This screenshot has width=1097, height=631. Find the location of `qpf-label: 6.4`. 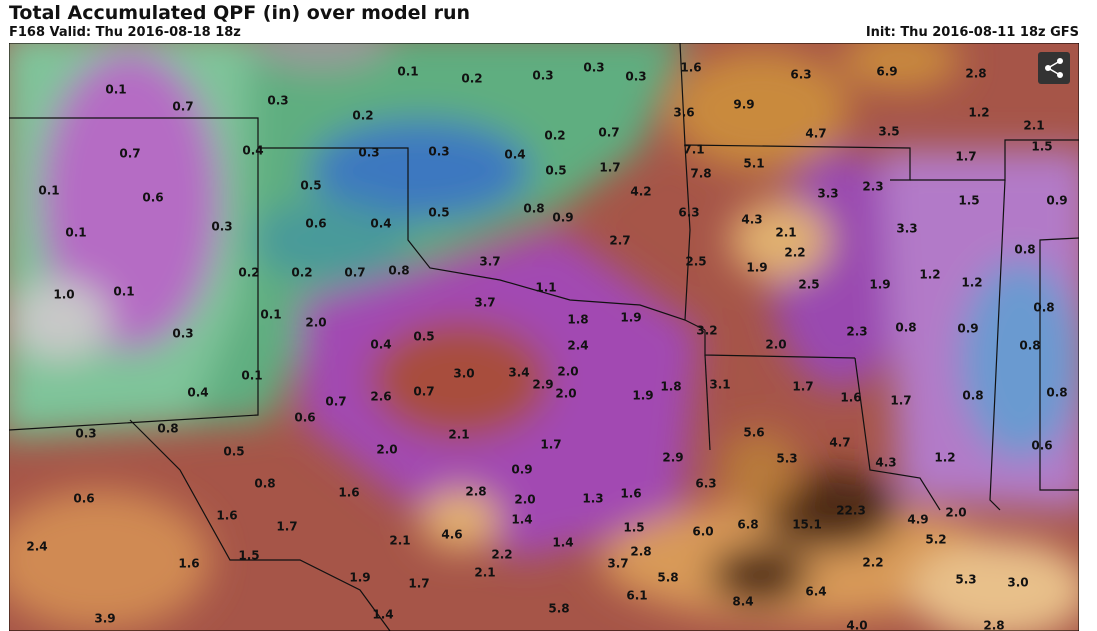

qpf-label: 6.4 is located at coordinates (815, 592).